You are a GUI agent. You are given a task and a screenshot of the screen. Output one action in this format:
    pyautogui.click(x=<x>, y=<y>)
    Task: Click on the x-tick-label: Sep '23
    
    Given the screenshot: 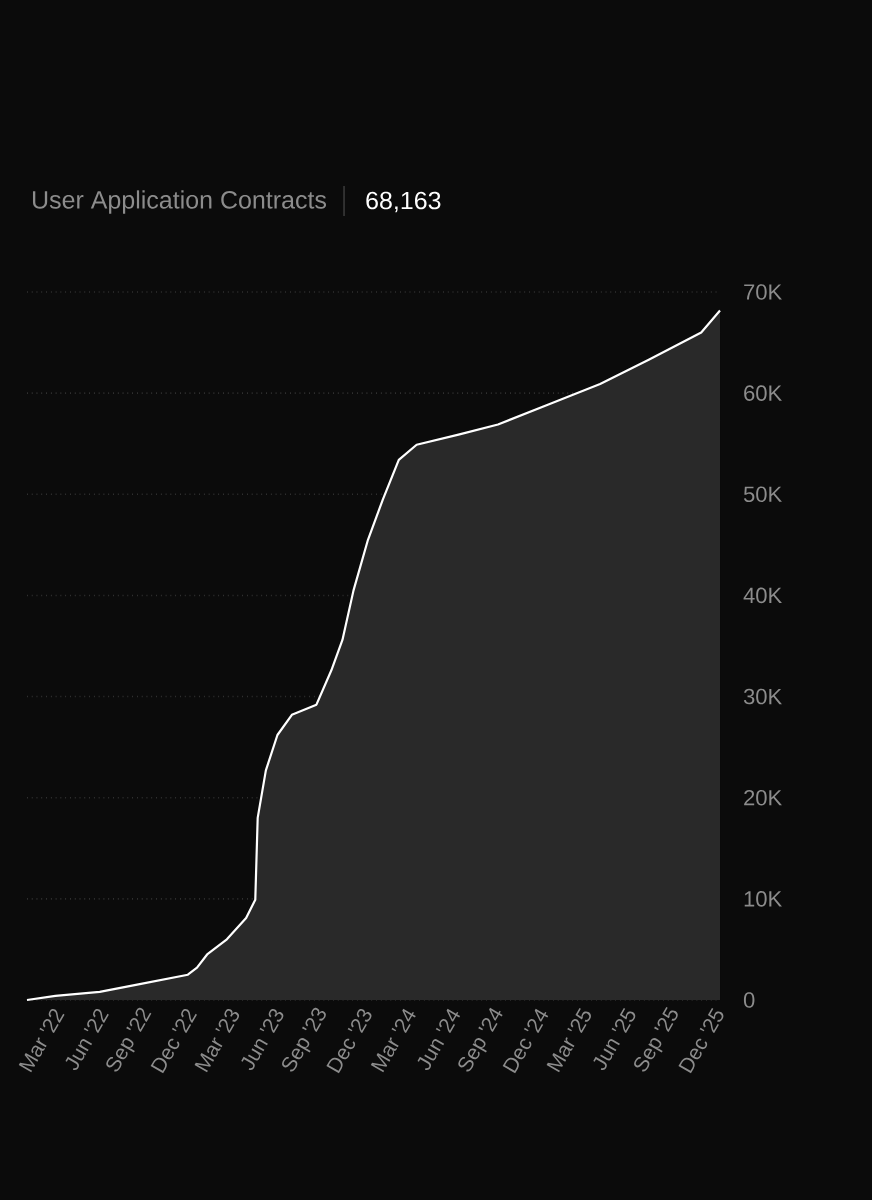 What is the action you would take?
    pyautogui.click(x=304, y=1039)
    